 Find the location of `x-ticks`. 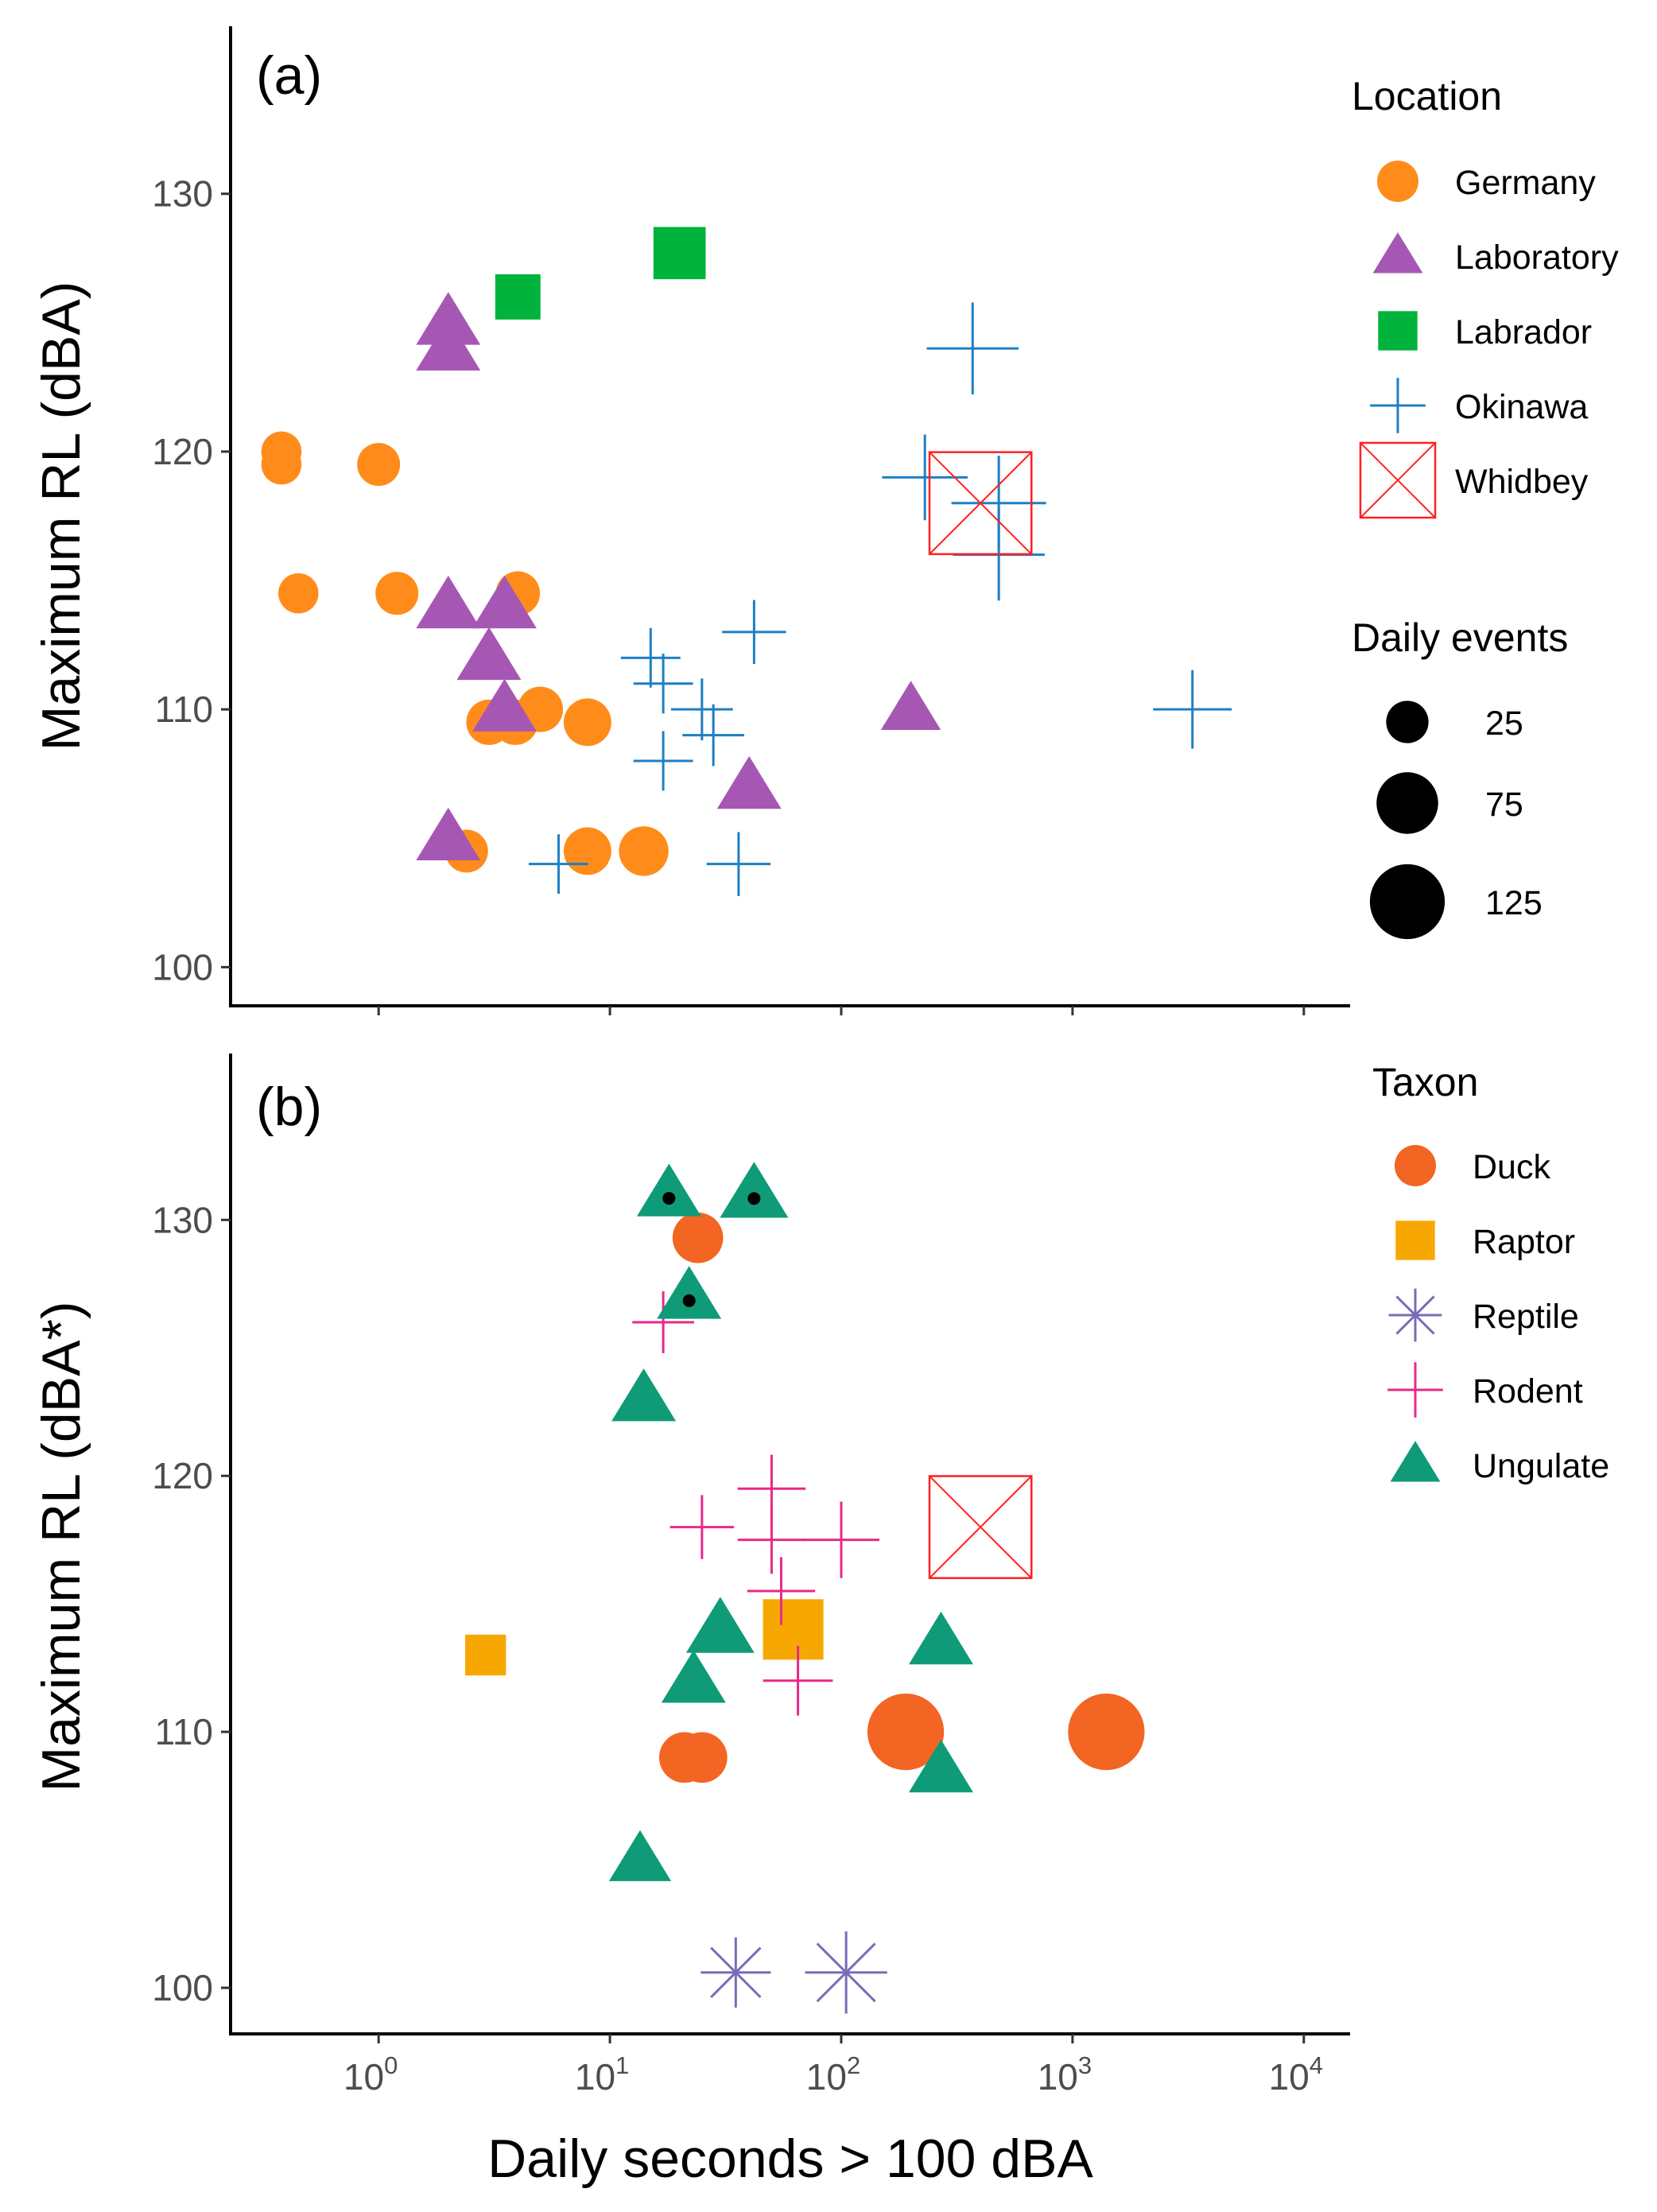

x-ticks is located at coordinates (842, 1010).